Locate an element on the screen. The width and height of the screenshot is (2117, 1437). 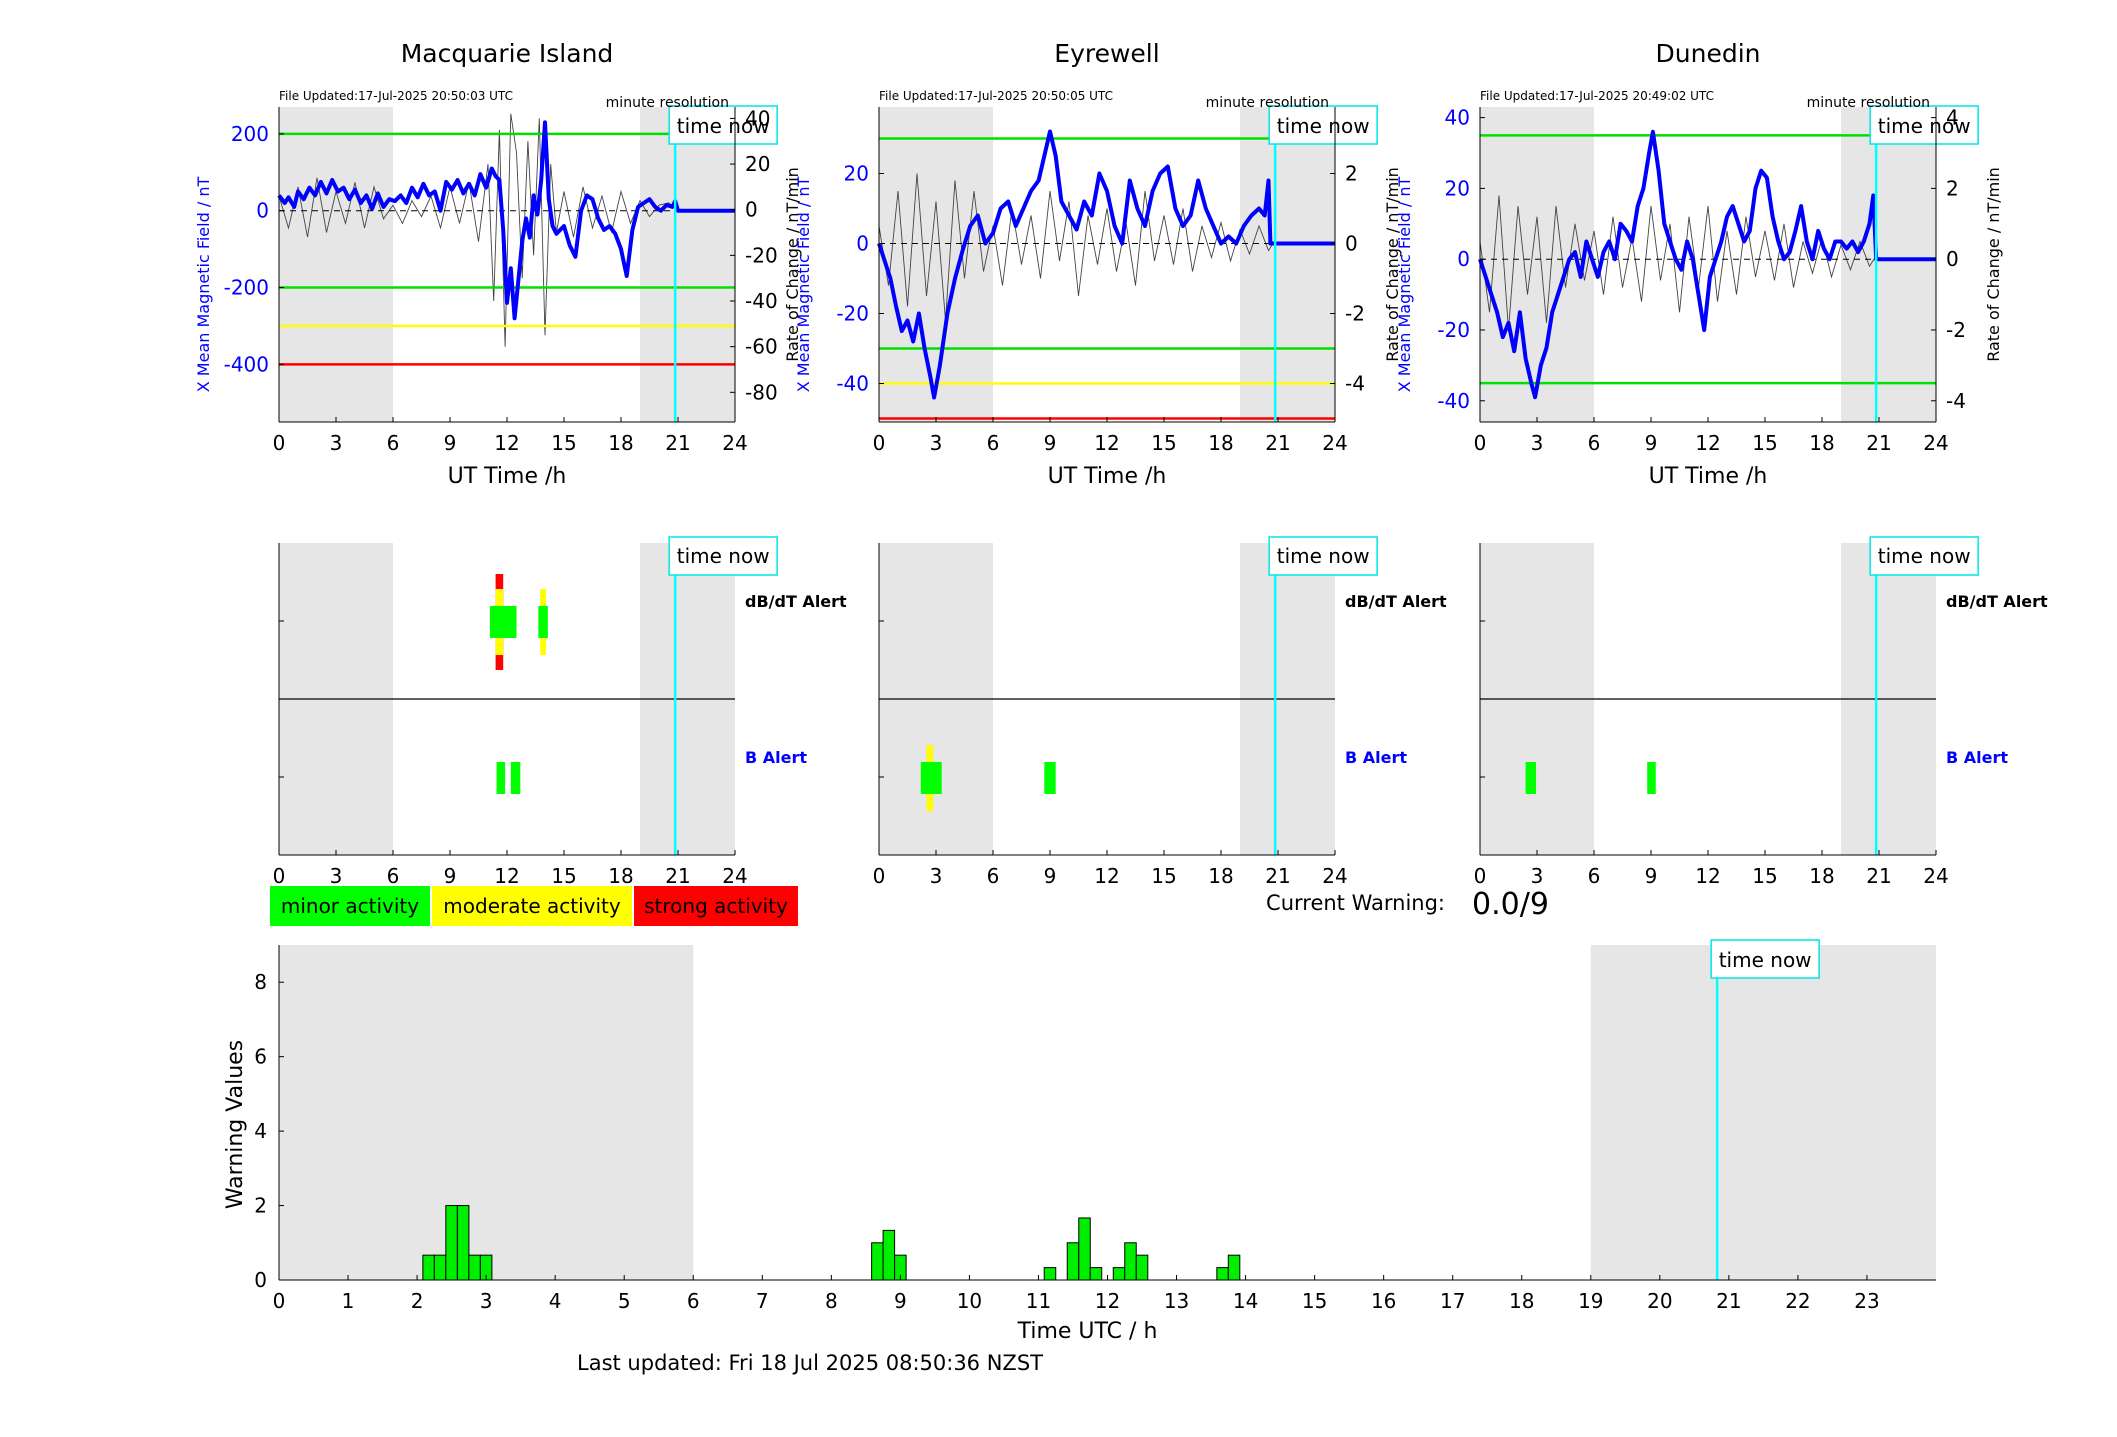
y-tick-label-right: -4 is located at coordinates (1355, 384).